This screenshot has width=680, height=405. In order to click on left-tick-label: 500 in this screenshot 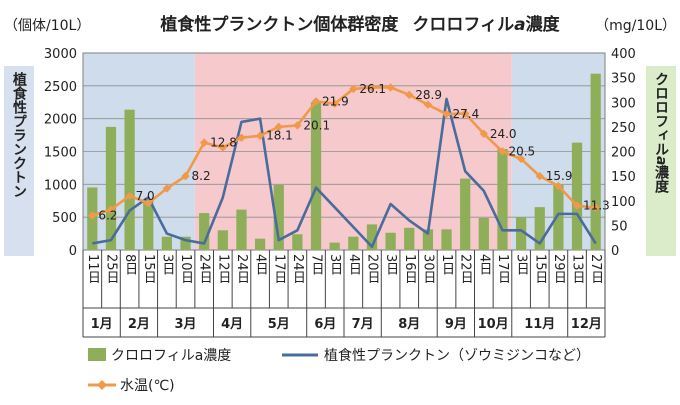, I will do `click(64, 218)`.